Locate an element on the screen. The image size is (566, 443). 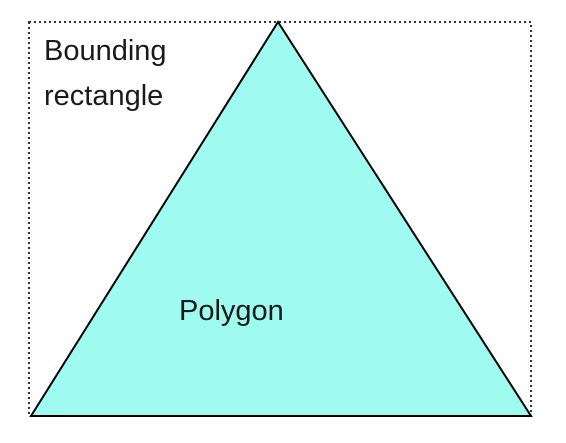
bounding-rectangle-label-line1: Bounding is located at coordinates (105, 51).